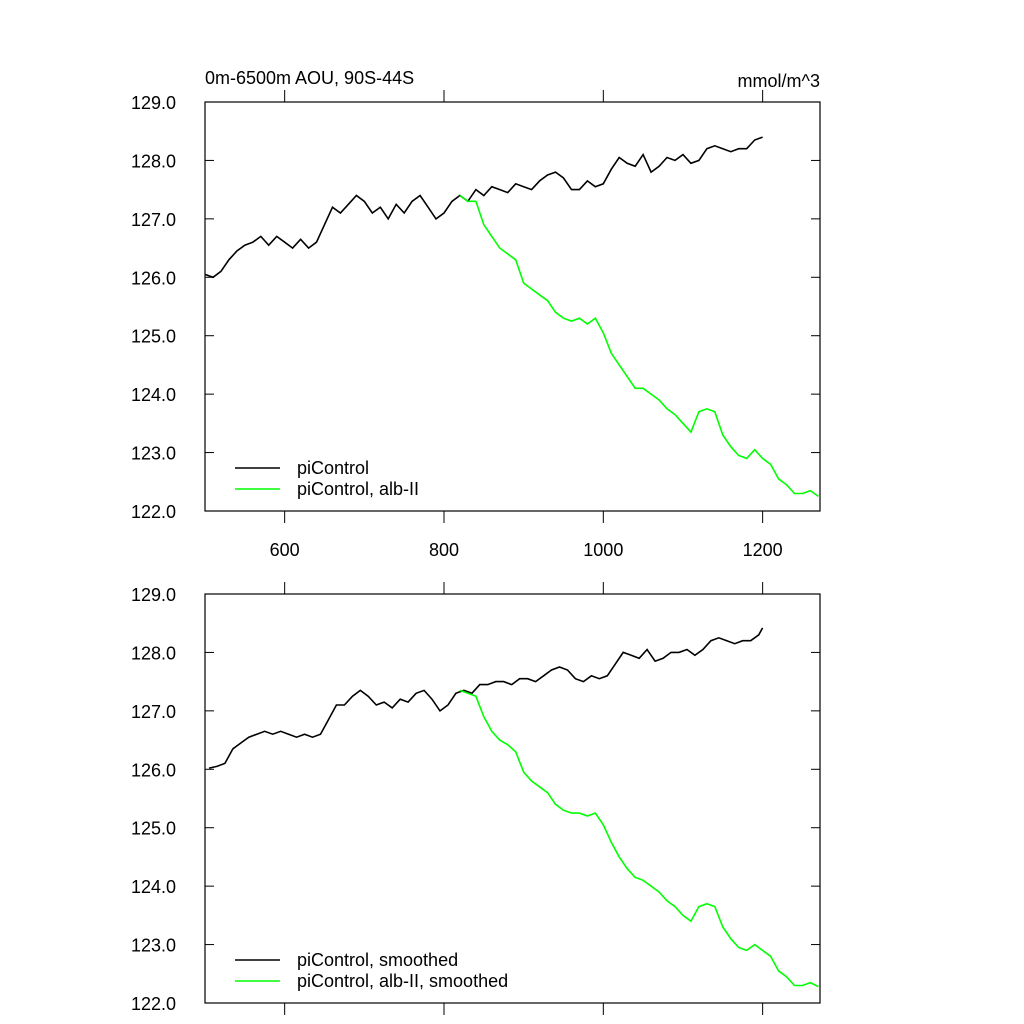  I want to click on legend-label: piControl, so click(333, 468).